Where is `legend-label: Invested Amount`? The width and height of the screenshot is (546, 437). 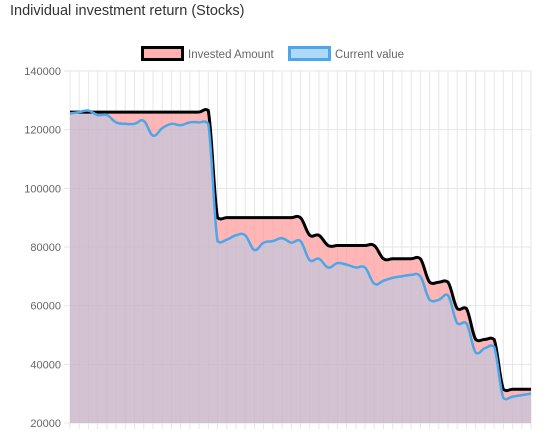 legend-label: Invested Amount is located at coordinates (231, 55).